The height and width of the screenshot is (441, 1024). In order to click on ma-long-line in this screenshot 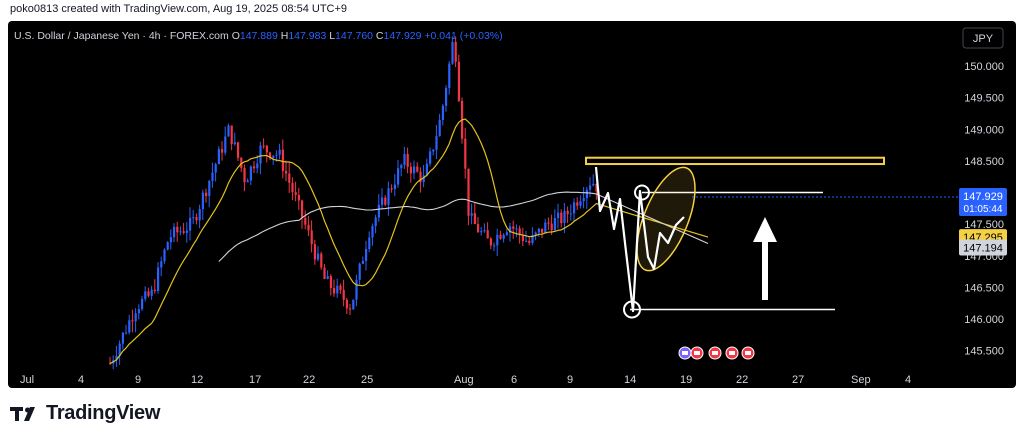, I will do `click(463, 226)`.